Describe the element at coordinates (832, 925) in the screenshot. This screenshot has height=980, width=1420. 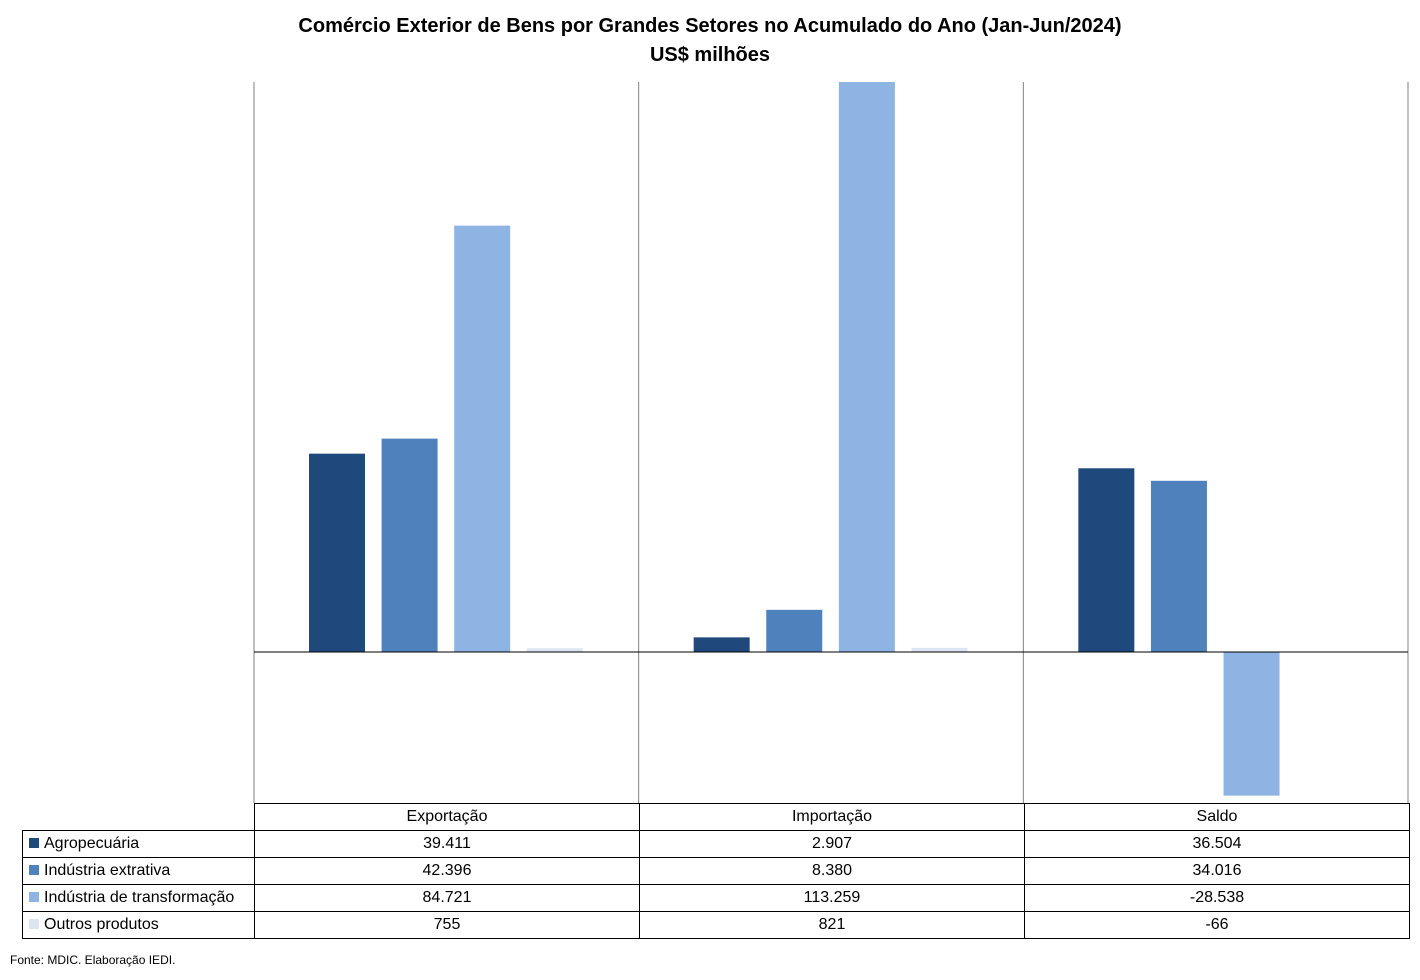
I see `data-label: 821` at that location.